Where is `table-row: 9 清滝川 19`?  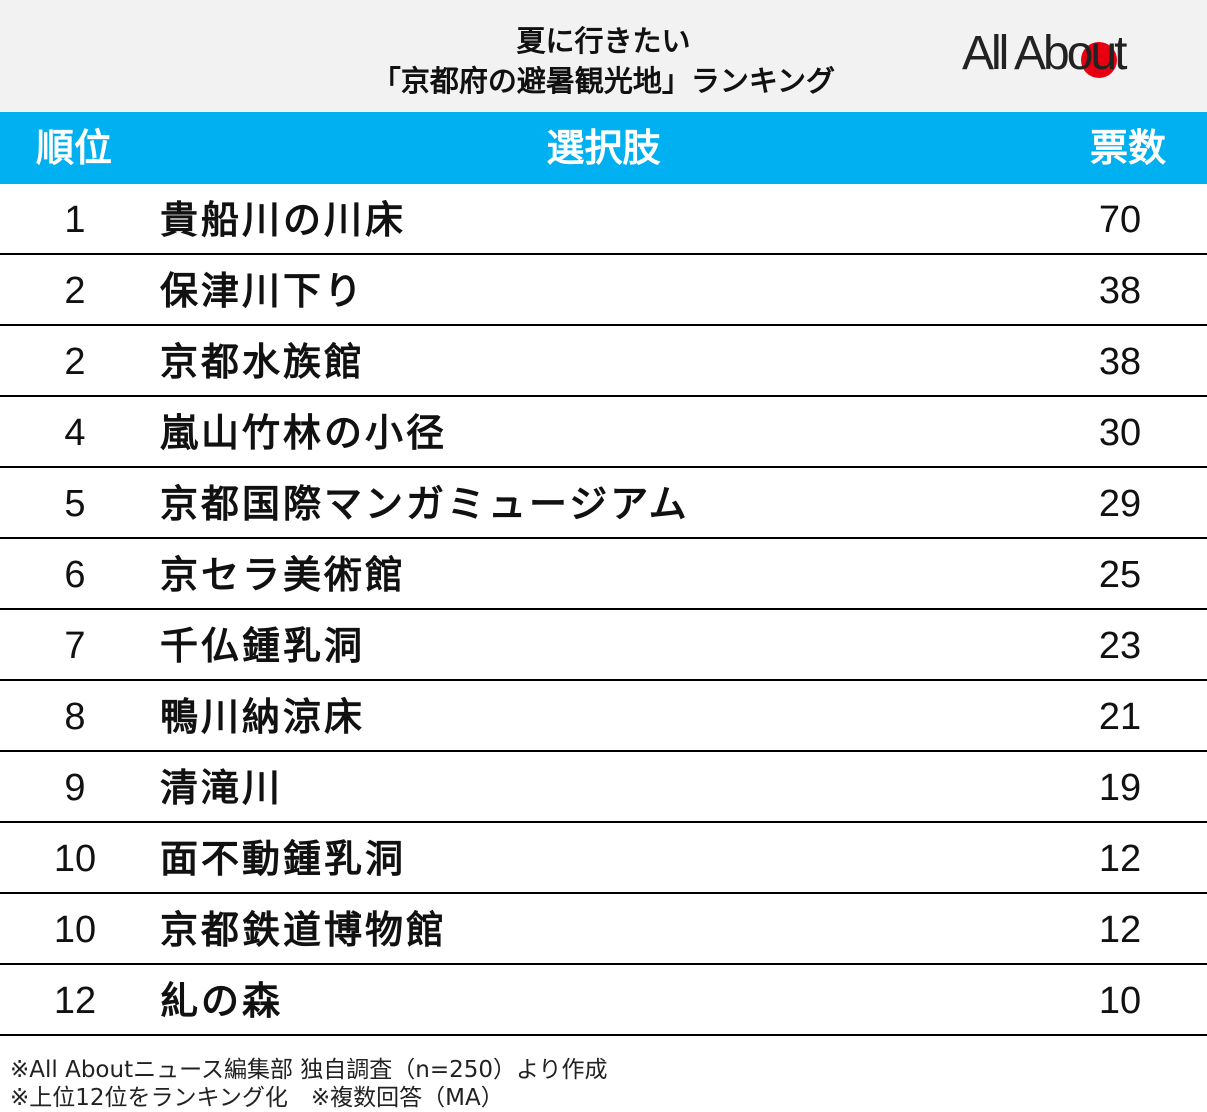 table-row: 9 清滝川 19 is located at coordinates (603, 787).